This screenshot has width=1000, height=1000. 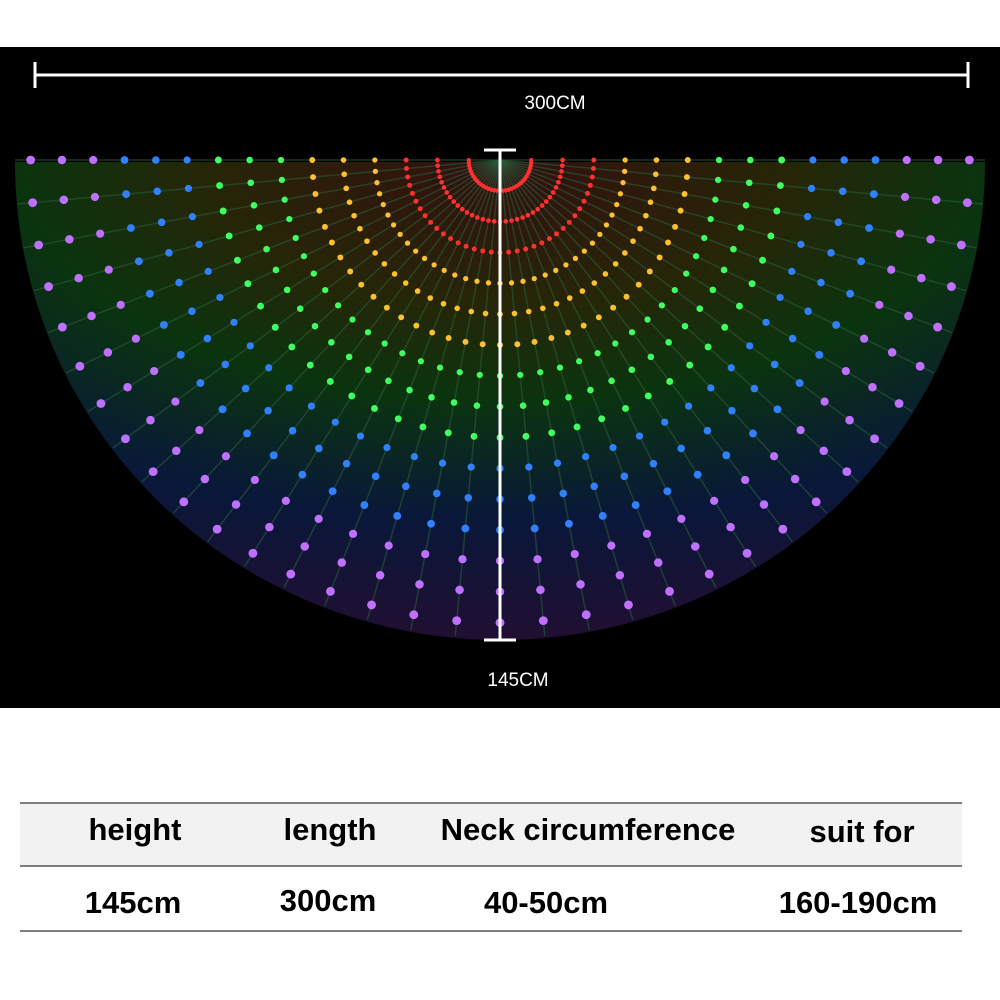 What do you see at coordinates (517, 680) in the screenshot?
I see `height-label: 145CM` at bounding box center [517, 680].